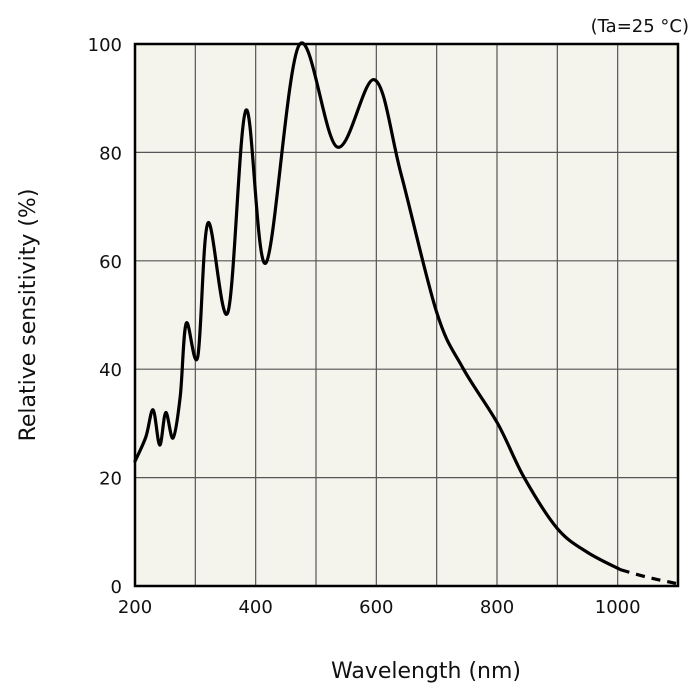 The image size is (700, 698). Describe the element at coordinates (28, 315) in the screenshot. I see `y-axis-label: Relative sensitivity (%)` at that location.